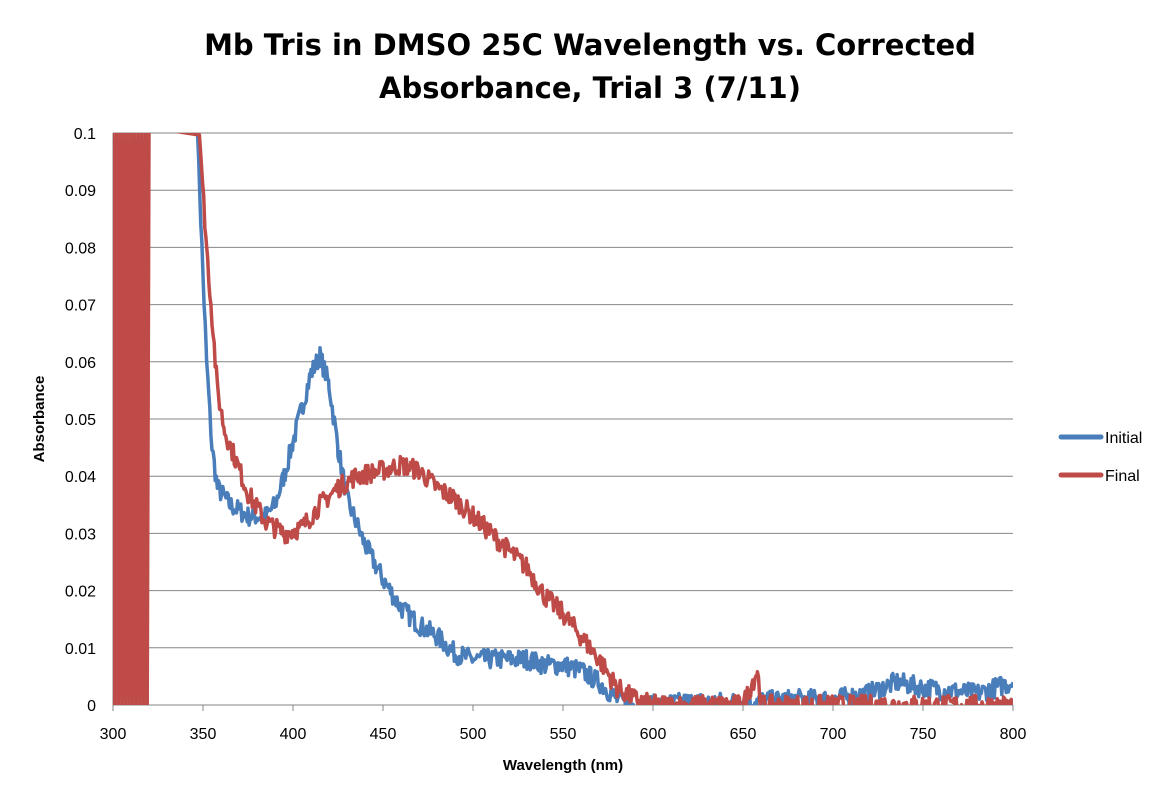  I want to click on x-tick-label: 450, so click(383, 734).